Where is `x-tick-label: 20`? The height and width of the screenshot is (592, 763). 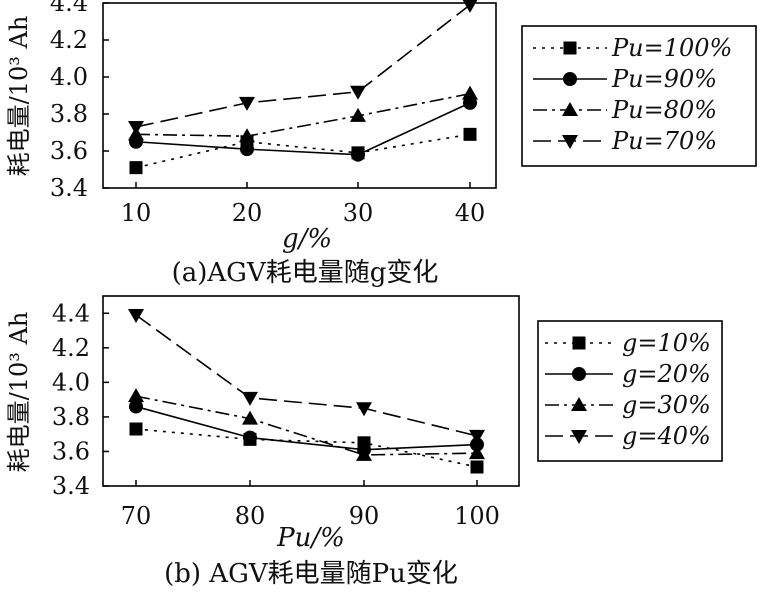
x-tick-label: 20 is located at coordinates (247, 213).